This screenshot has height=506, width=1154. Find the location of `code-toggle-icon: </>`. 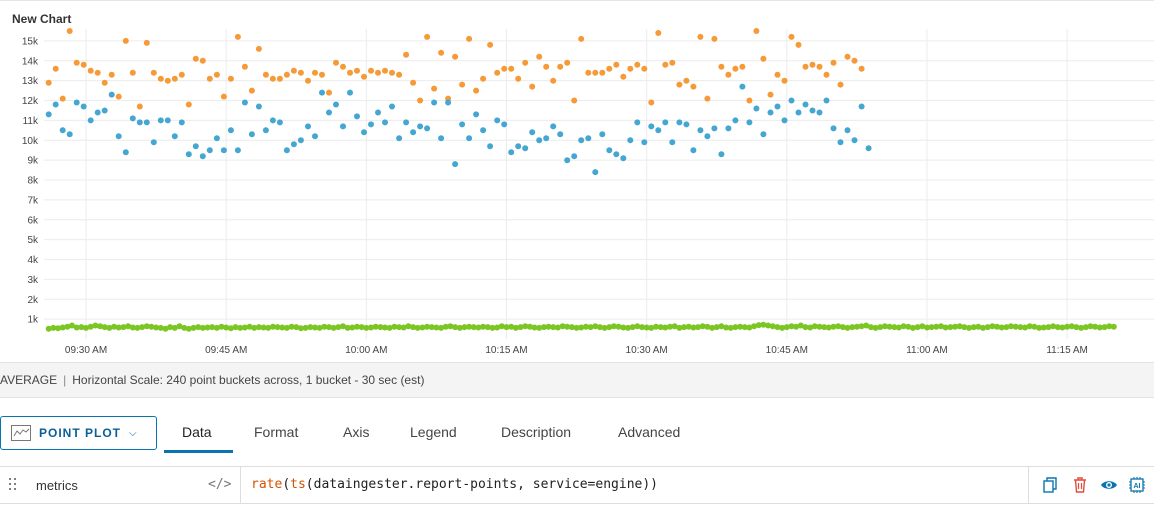

code-toggle-icon: </> is located at coordinates (220, 484).